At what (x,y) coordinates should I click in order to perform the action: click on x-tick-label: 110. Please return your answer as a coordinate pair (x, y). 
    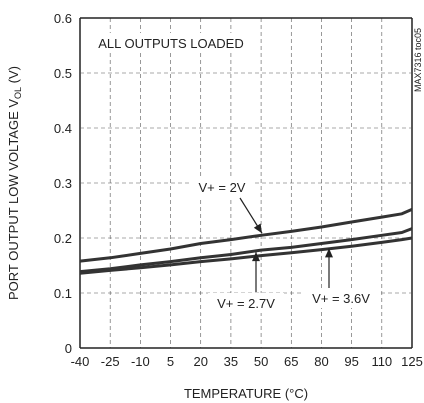
    Looking at the image, I should click on (381, 361).